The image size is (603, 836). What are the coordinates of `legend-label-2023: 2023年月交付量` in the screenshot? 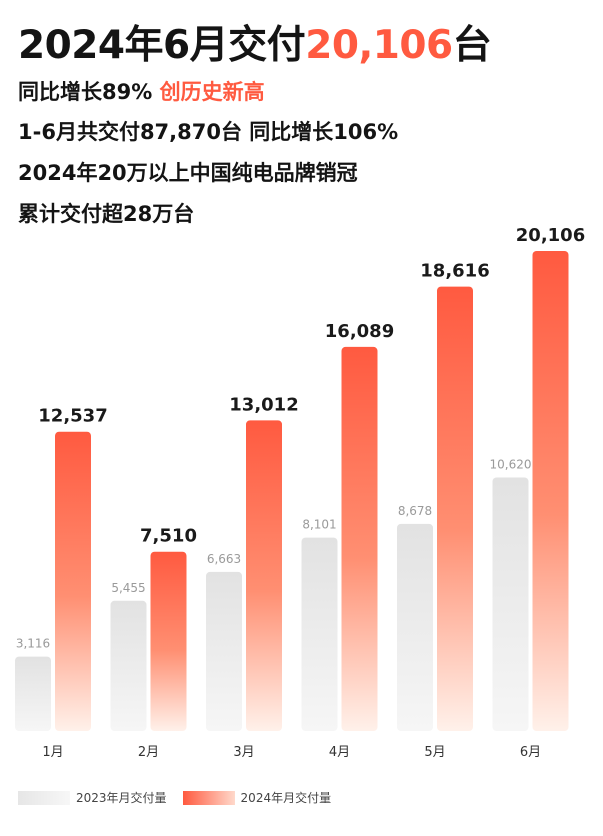 It's located at (121, 798).